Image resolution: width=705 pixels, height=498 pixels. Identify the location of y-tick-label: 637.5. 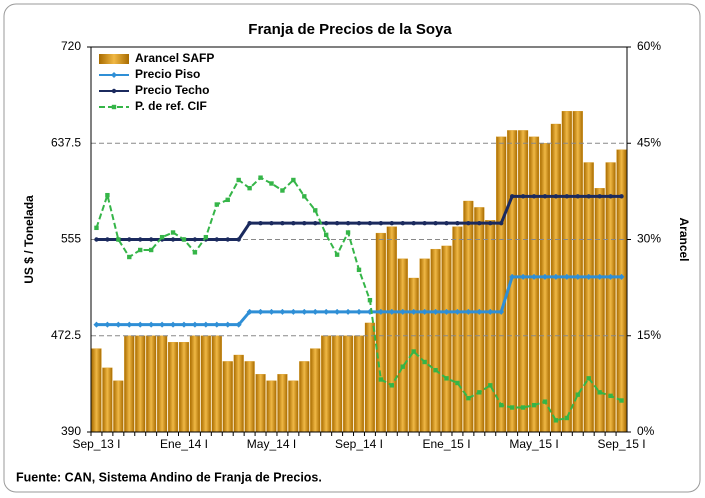
(66, 142).